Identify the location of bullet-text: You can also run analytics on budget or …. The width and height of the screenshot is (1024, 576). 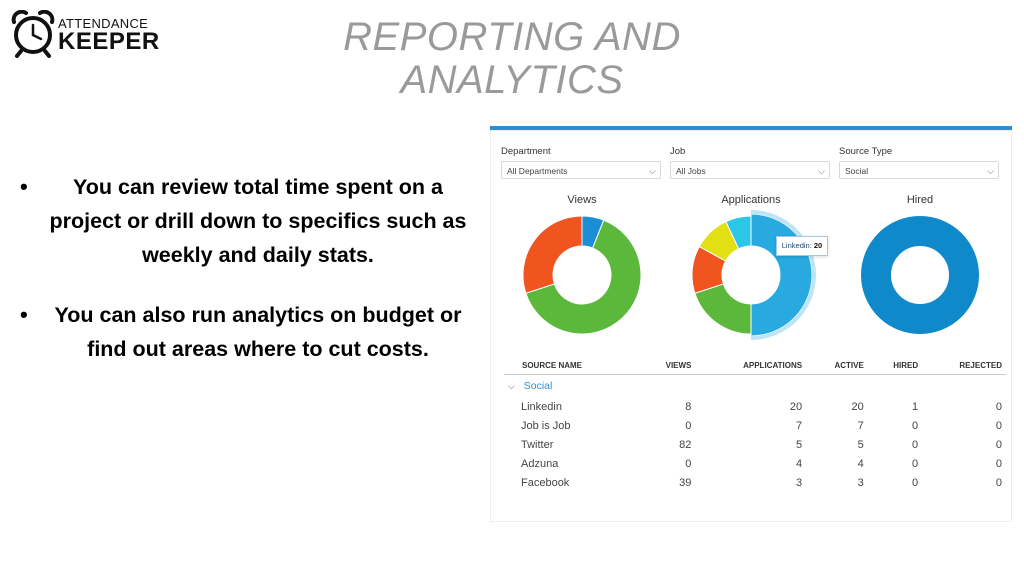
(258, 332).